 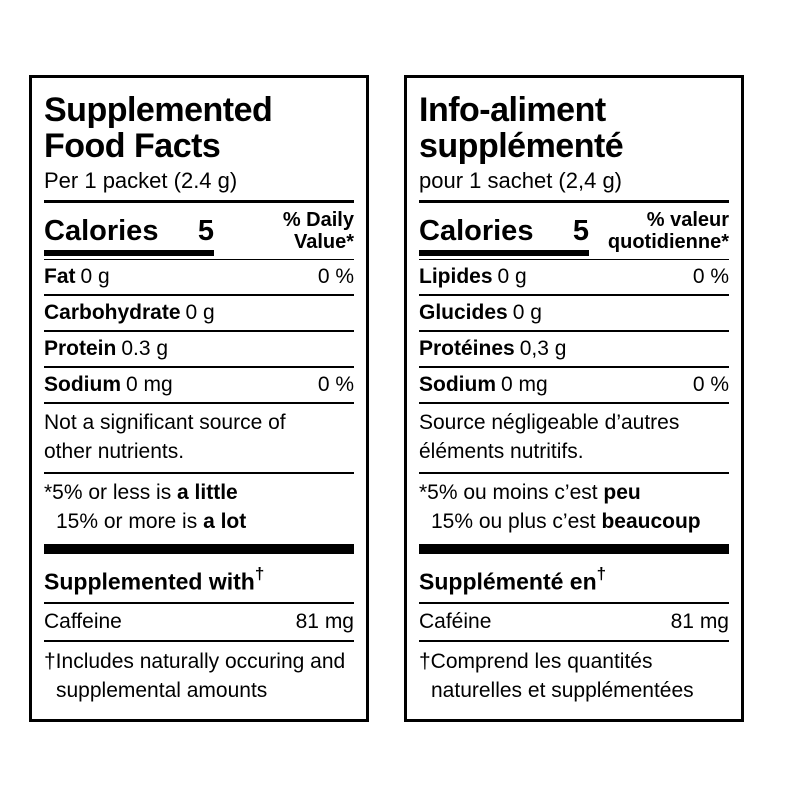 I want to click on nutrient-name: Carbohydrate, so click(x=112, y=312).